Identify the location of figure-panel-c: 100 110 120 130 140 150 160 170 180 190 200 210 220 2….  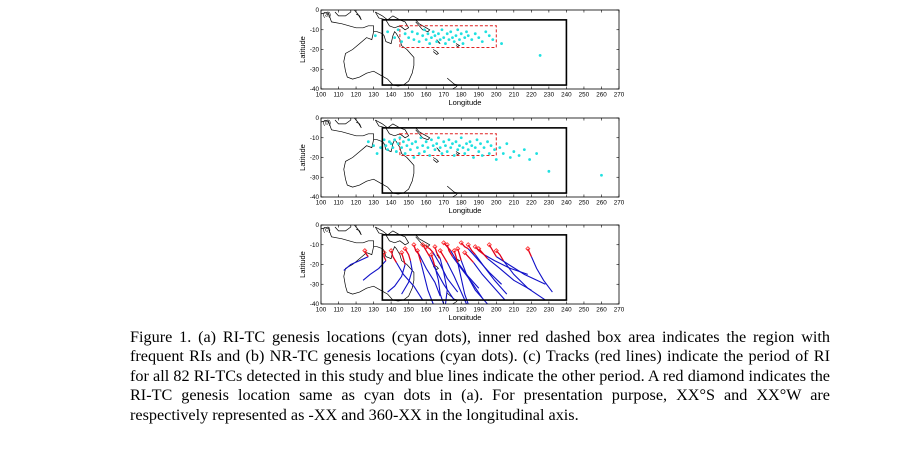
(461, 271).